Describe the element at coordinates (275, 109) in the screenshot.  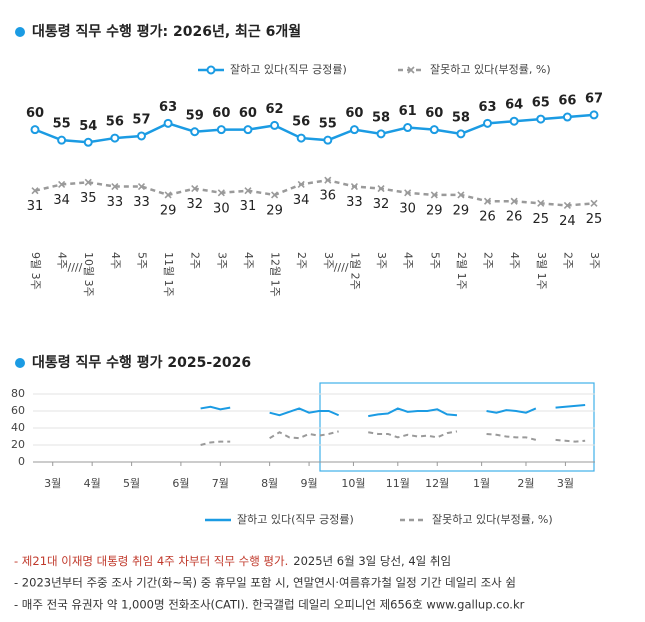
I see `data-label: 62` at that location.